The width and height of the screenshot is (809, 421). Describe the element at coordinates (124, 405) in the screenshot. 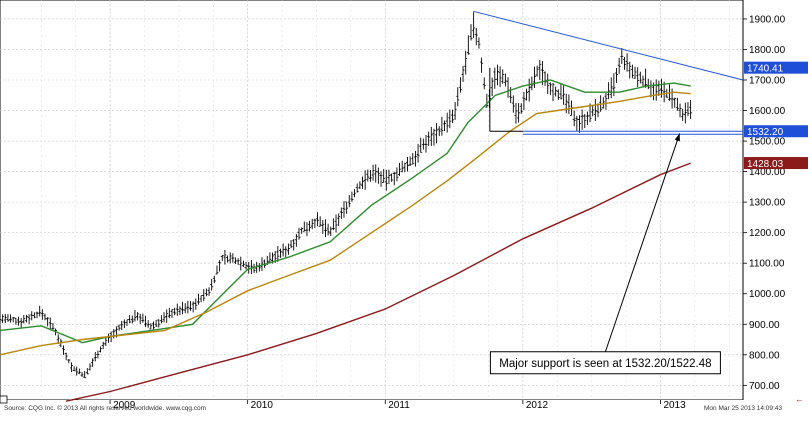

I see `x-tick-label: 2009` at that location.